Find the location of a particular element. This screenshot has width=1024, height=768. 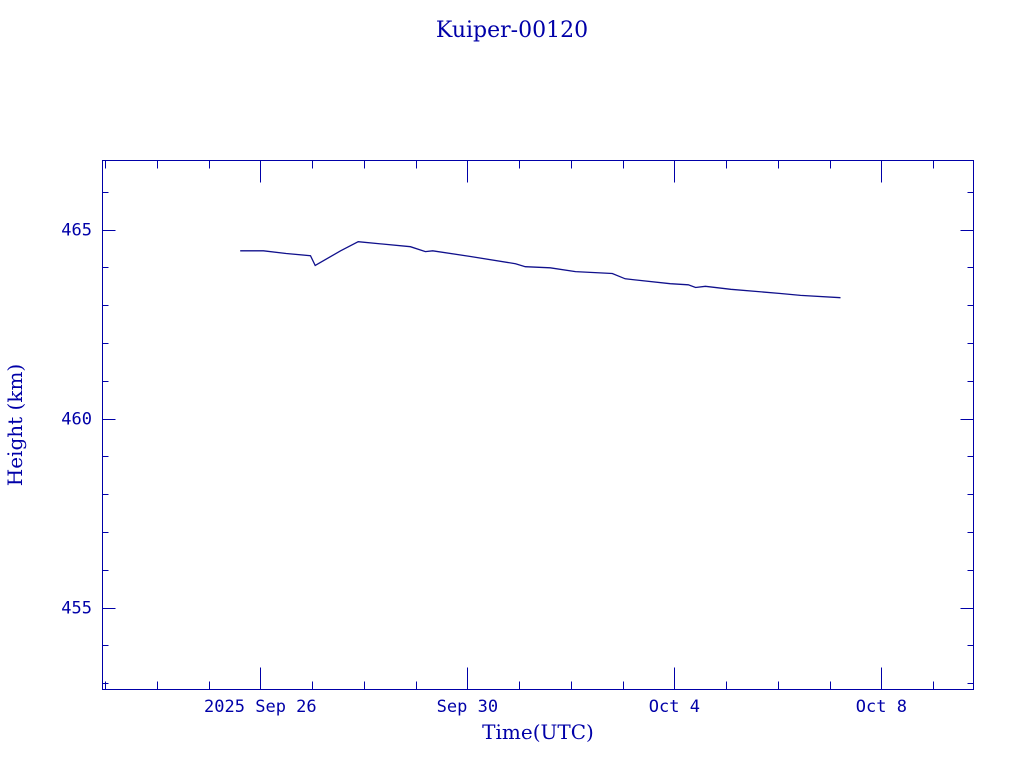

x-axis-label: Time(UTC) is located at coordinates (538, 732).